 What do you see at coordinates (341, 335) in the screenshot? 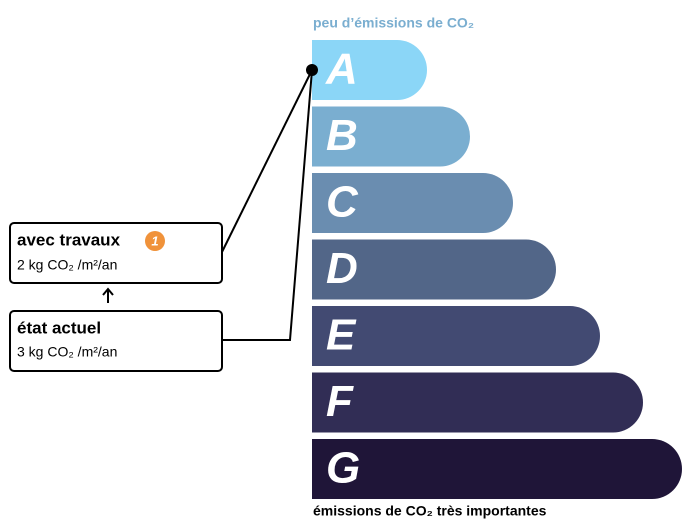
I see `grade-letter: E` at bounding box center [341, 335].